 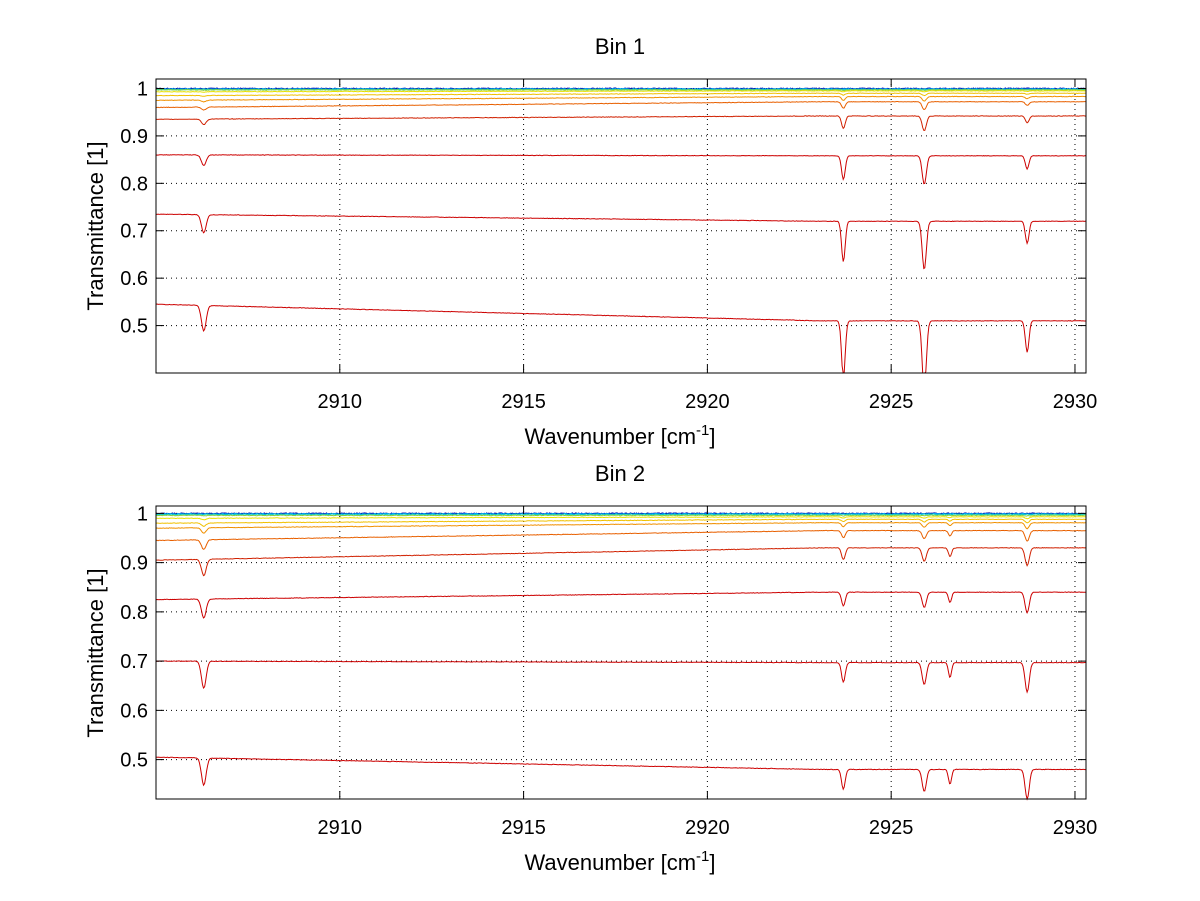 What do you see at coordinates (620, 473) in the screenshot?
I see `chart-title: Bin 2` at bounding box center [620, 473].